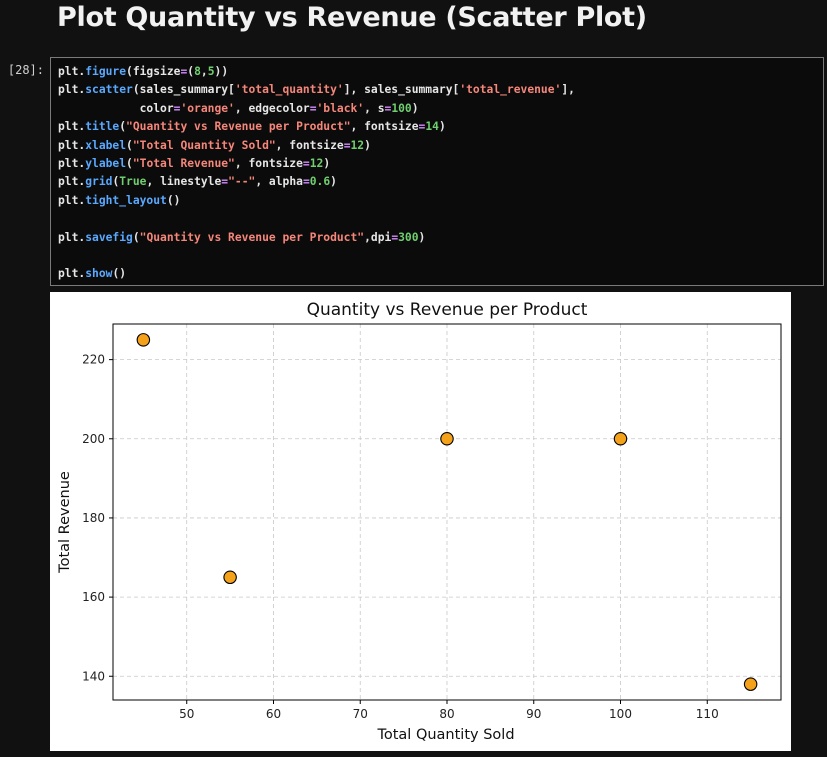  What do you see at coordinates (316, 219) in the screenshot?
I see `code-line` at bounding box center [316, 219].